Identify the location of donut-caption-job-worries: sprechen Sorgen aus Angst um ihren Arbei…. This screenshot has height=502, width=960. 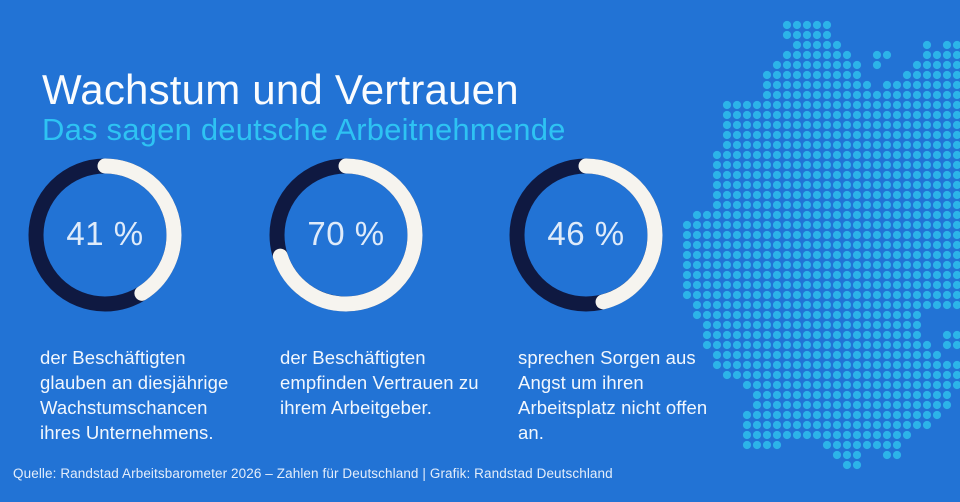
(613, 394).